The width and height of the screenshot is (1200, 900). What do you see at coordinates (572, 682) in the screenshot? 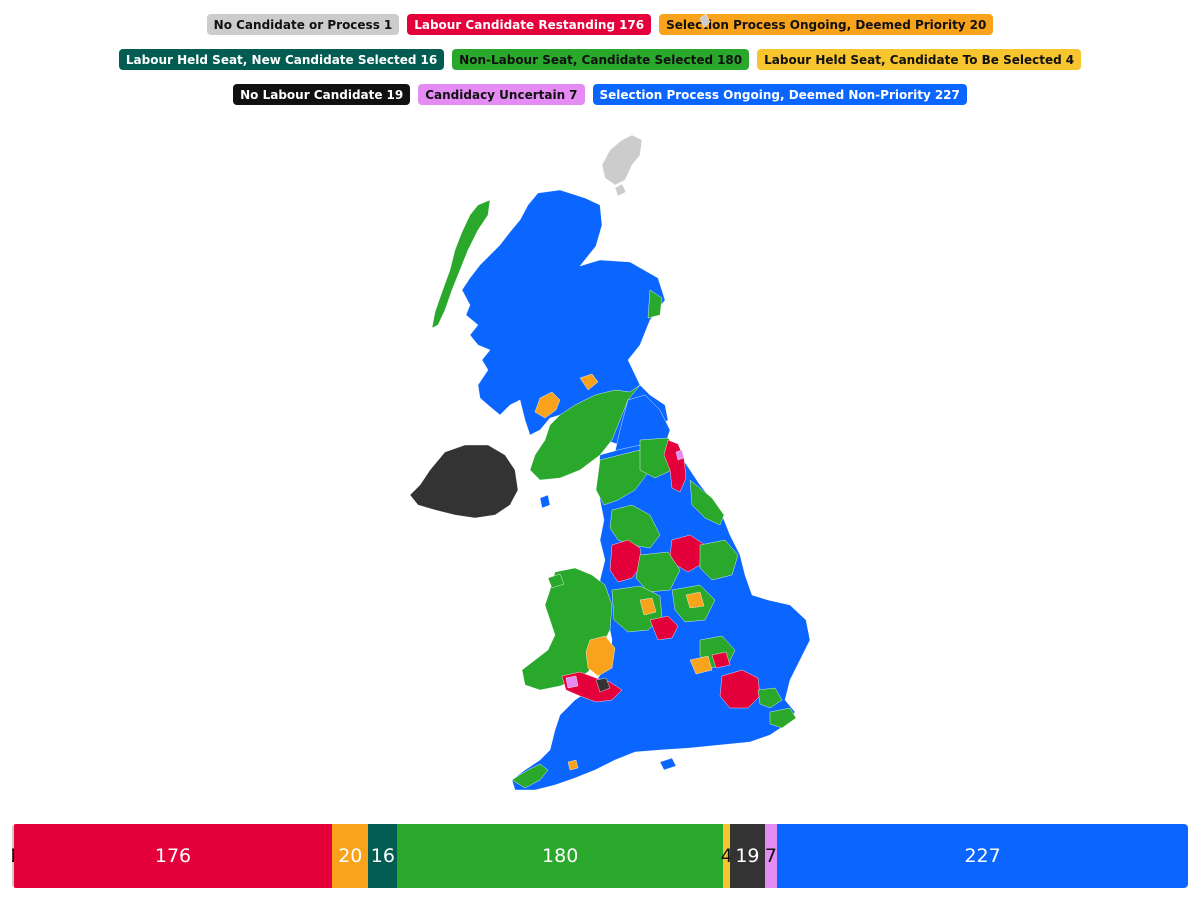
I see `region-cardiff-pink` at bounding box center [572, 682].